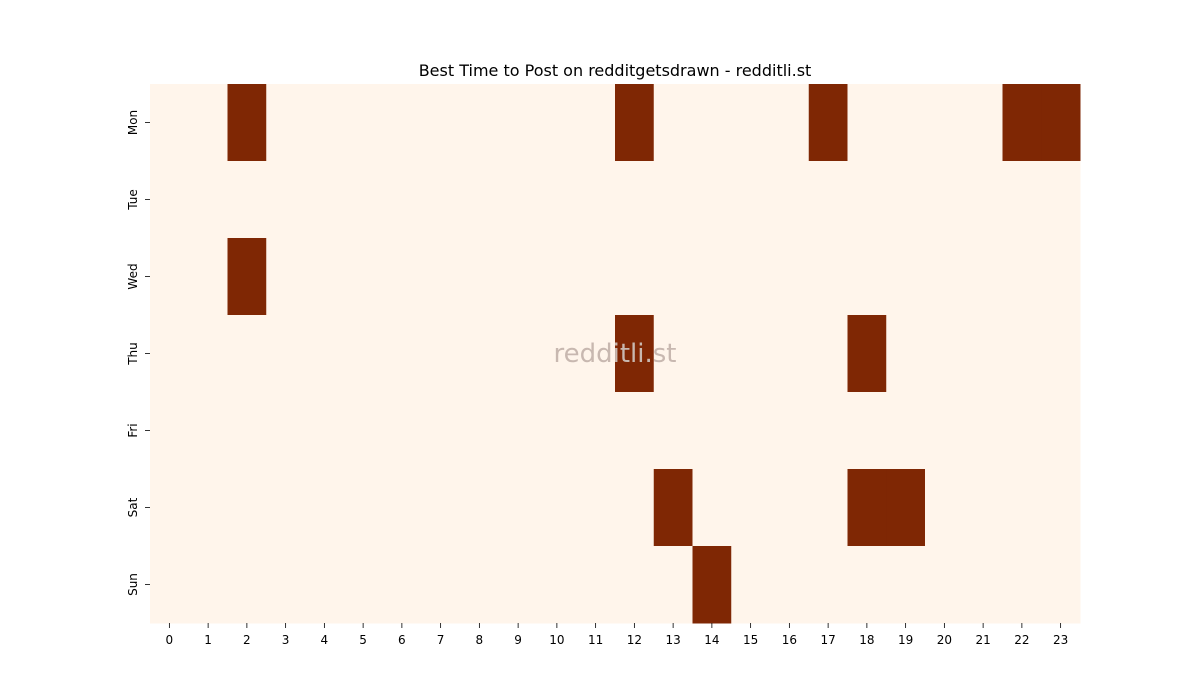  What do you see at coordinates (363, 640) in the screenshot?
I see `x-tick-label: 5` at bounding box center [363, 640].